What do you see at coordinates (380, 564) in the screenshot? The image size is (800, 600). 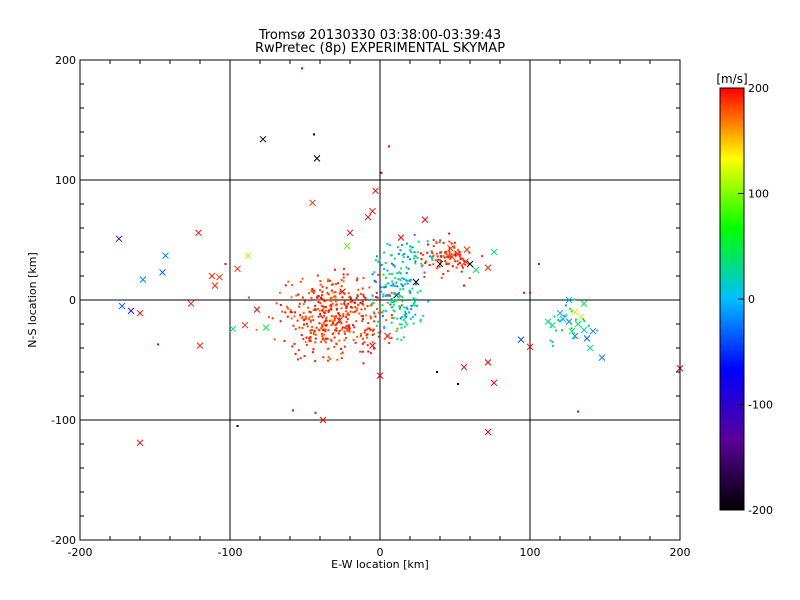 I see `x-axis-label: E-W location [km]` at bounding box center [380, 564].